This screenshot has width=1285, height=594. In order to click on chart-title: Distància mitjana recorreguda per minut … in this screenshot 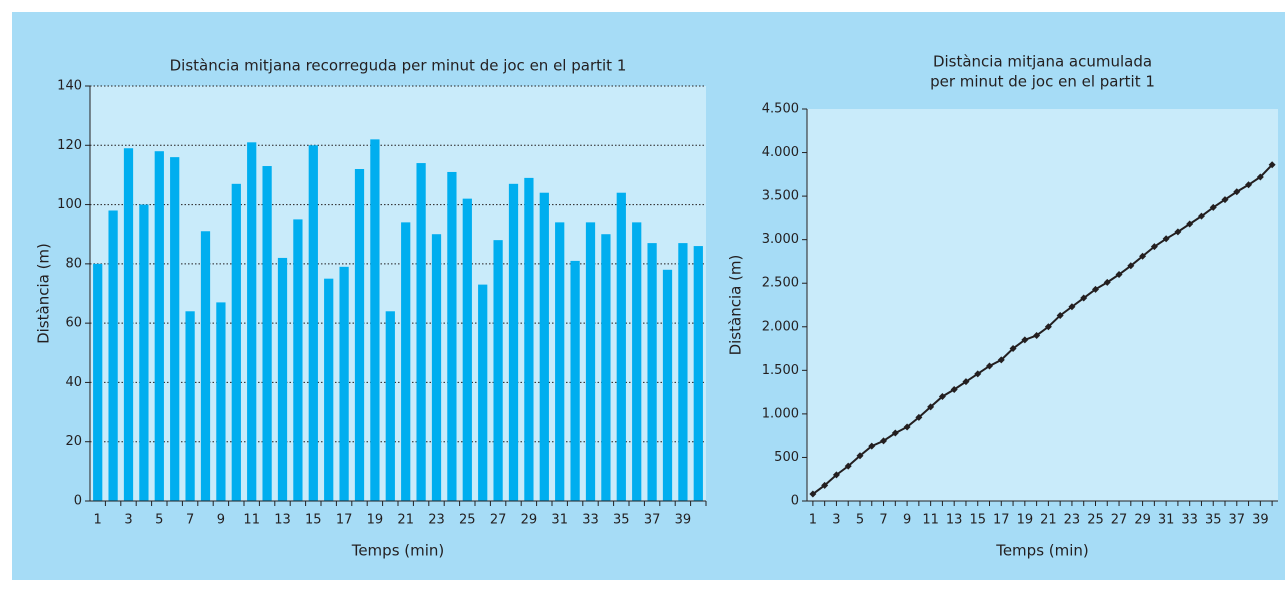, I will do `click(398, 66)`.